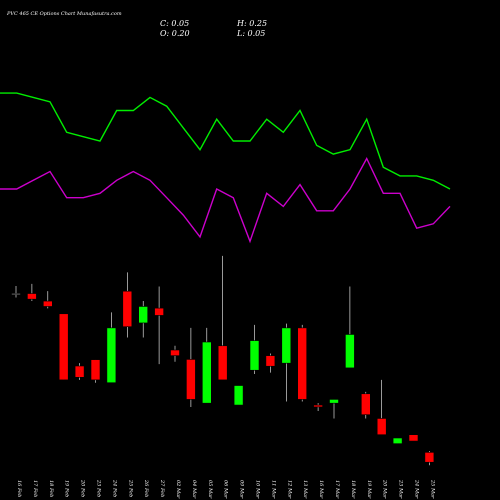 The width and height of the screenshot is (500, 500). Describe the element at coordinates (64, 14) in the screenshot. I see `chart-title: PVC 465 CE Options Chart Munafasutra.com` at that location.